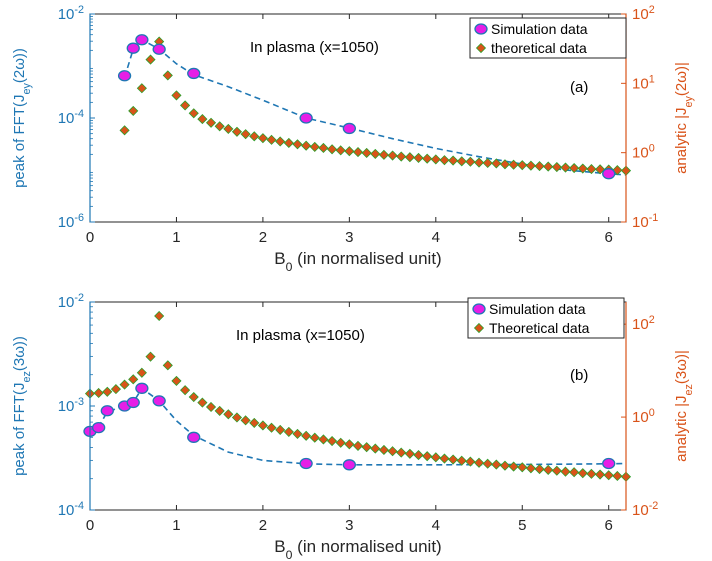 This screenshot has width=712, height=561. What do you see at coordinates (643, 323) in the screenshot?
I see `y-right-tick-label: 10²` at bounding box center [643, 323].